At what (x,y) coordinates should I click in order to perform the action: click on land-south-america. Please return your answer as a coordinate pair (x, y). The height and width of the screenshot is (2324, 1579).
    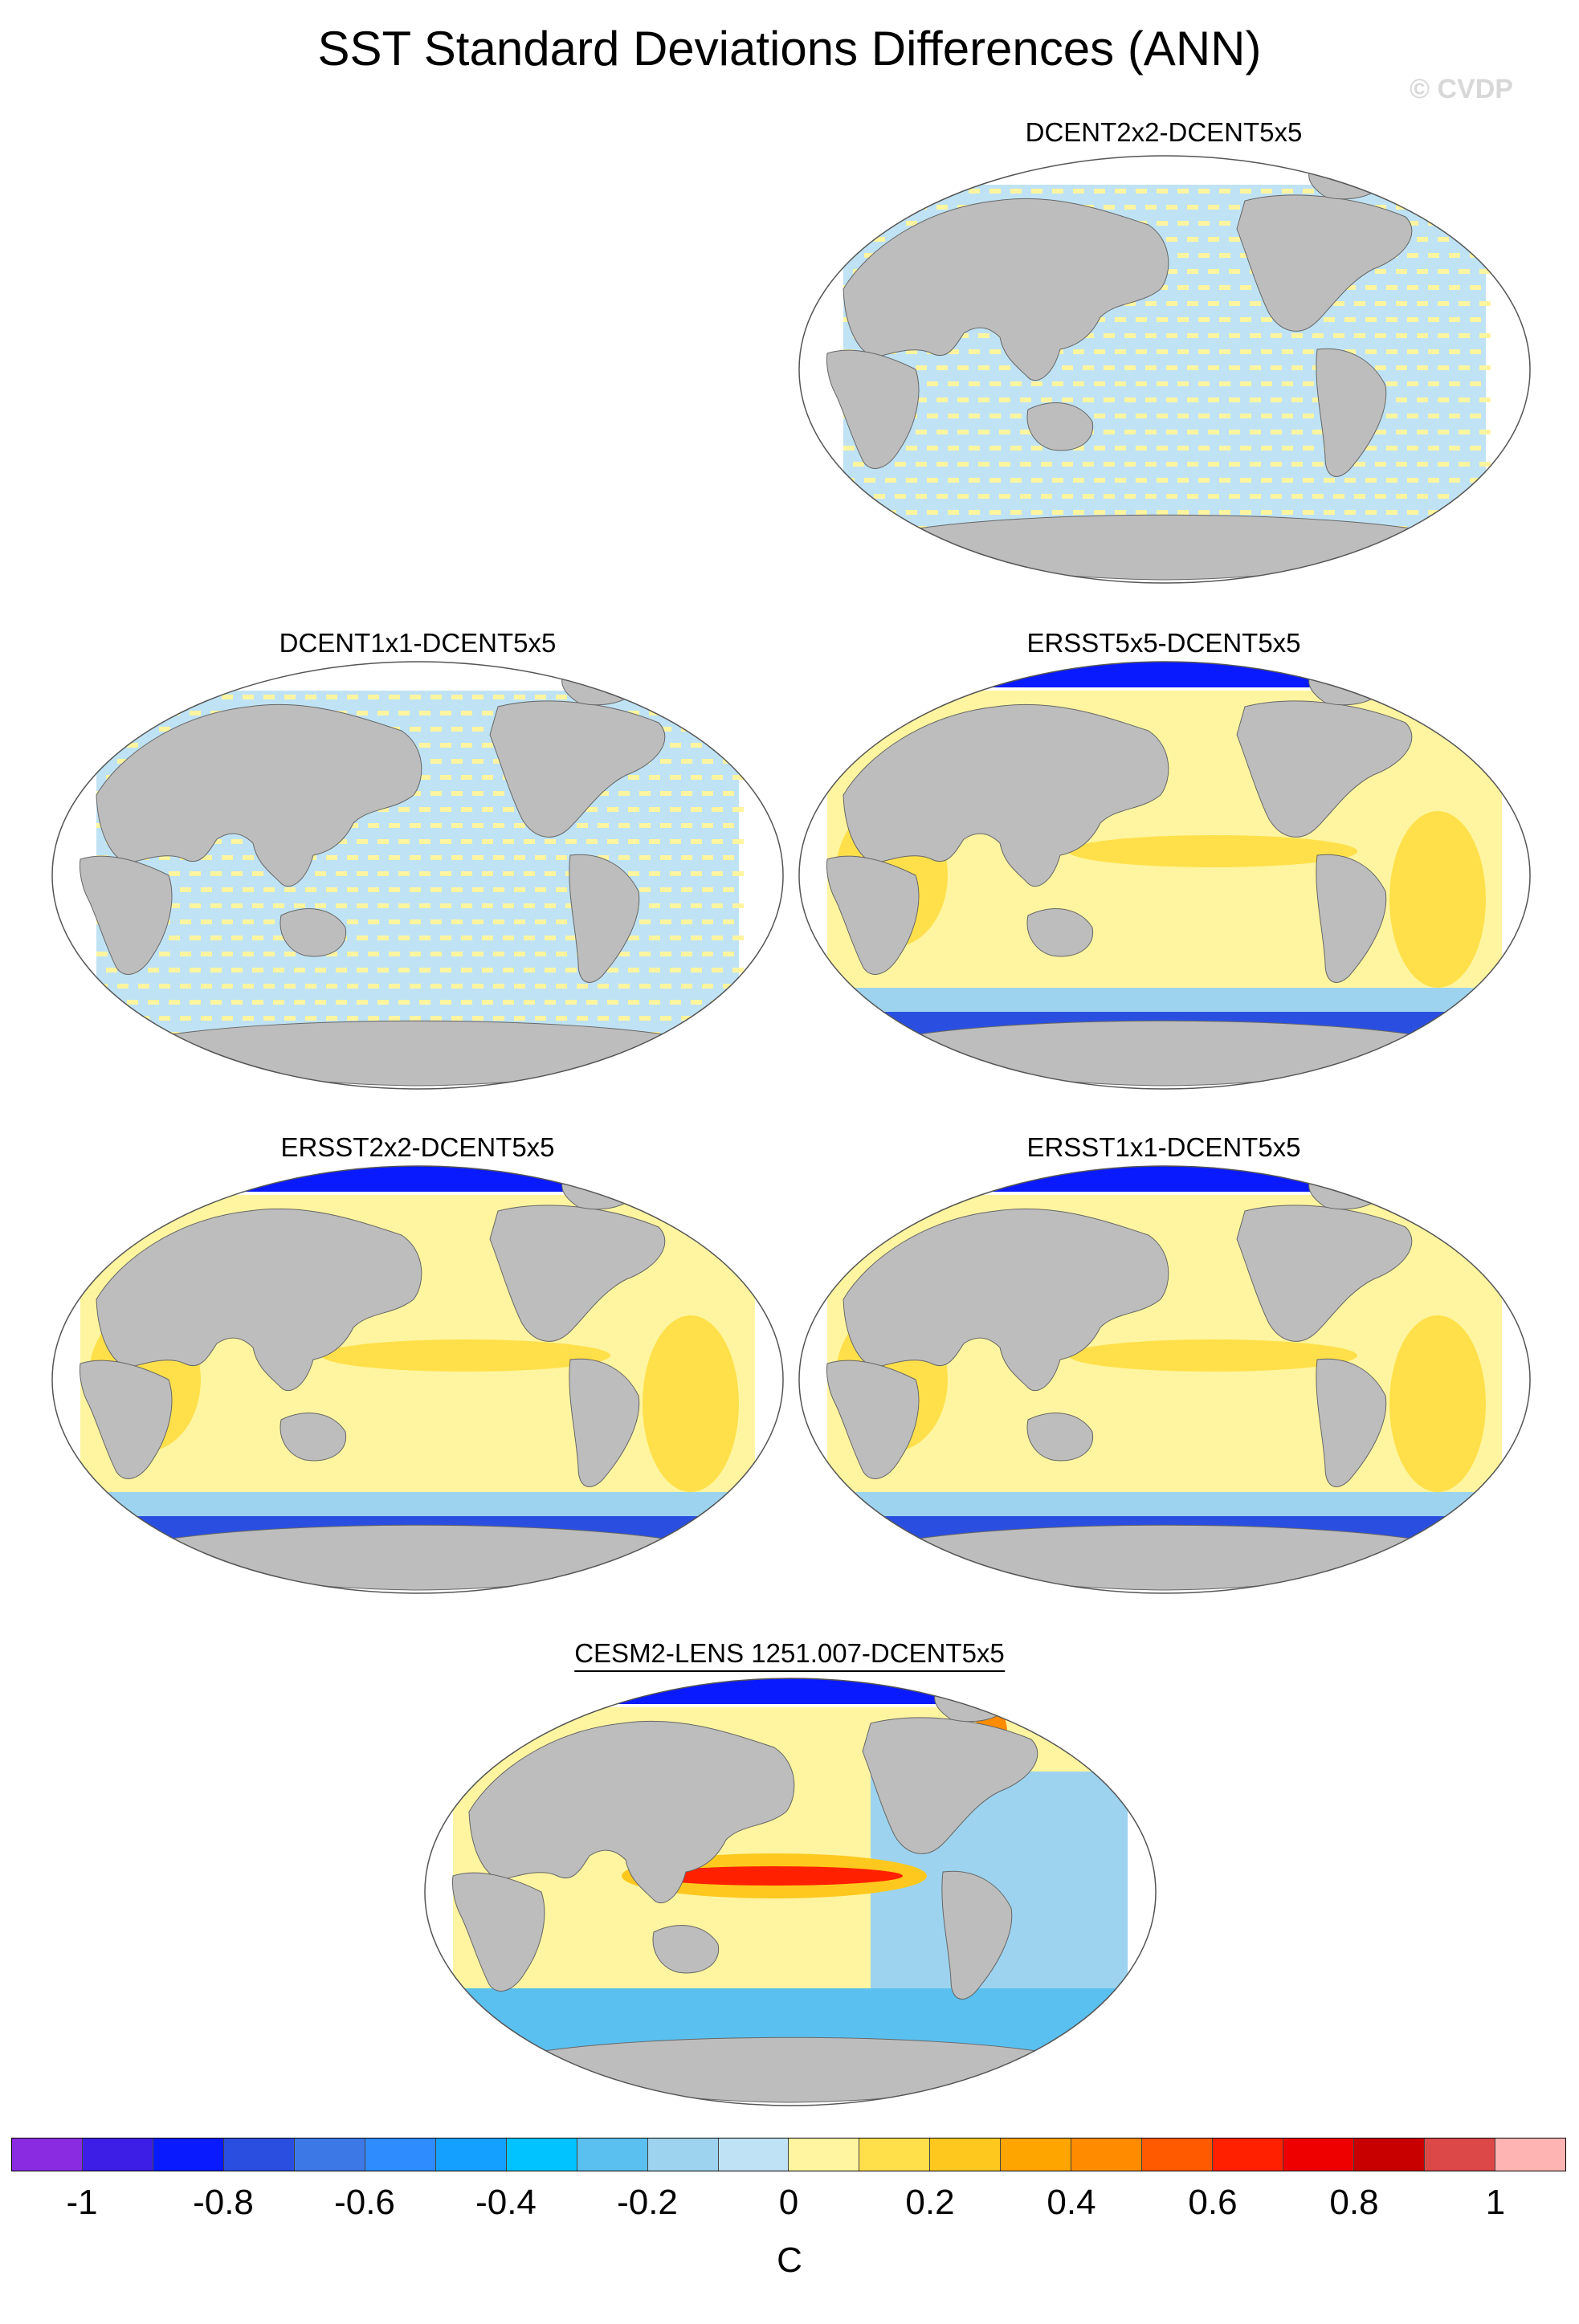
    Looking at the image, I should click on (604, 1422).